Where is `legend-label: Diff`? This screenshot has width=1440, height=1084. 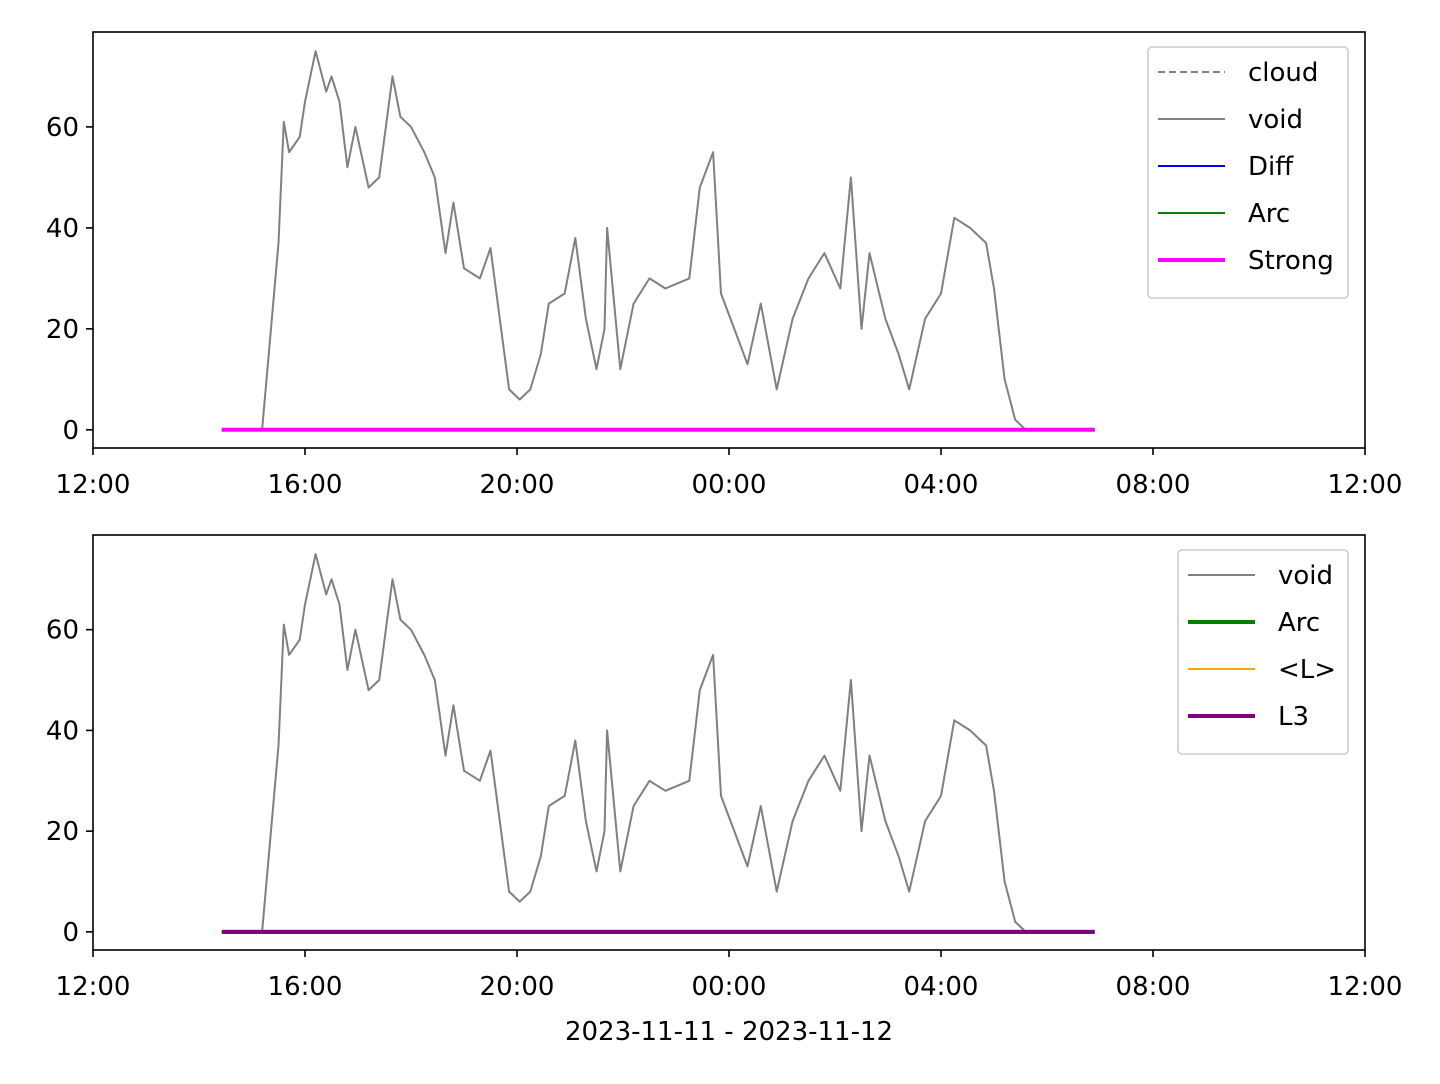 legend-label: Diff is located at coordinates (1271, 167).